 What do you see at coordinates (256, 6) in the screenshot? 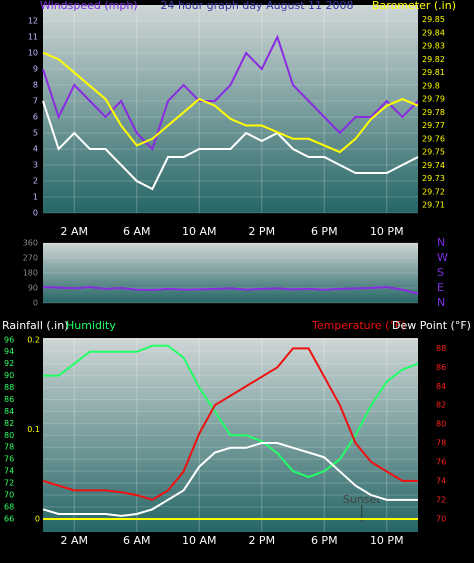
I see `chart-title: 24 hour graph day August 11 2008` at bounding box center [256, 6].